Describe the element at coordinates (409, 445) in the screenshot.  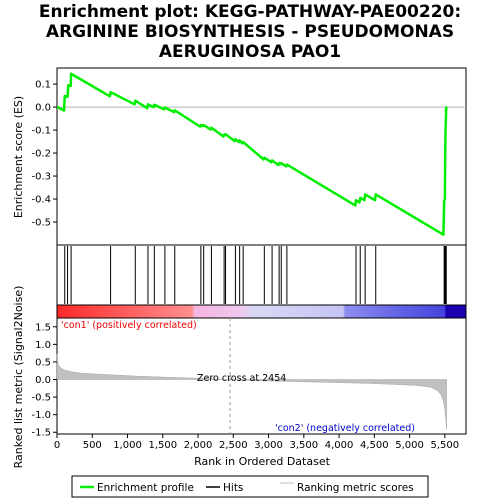
I see `x-tick-label: 5,000` at that location.